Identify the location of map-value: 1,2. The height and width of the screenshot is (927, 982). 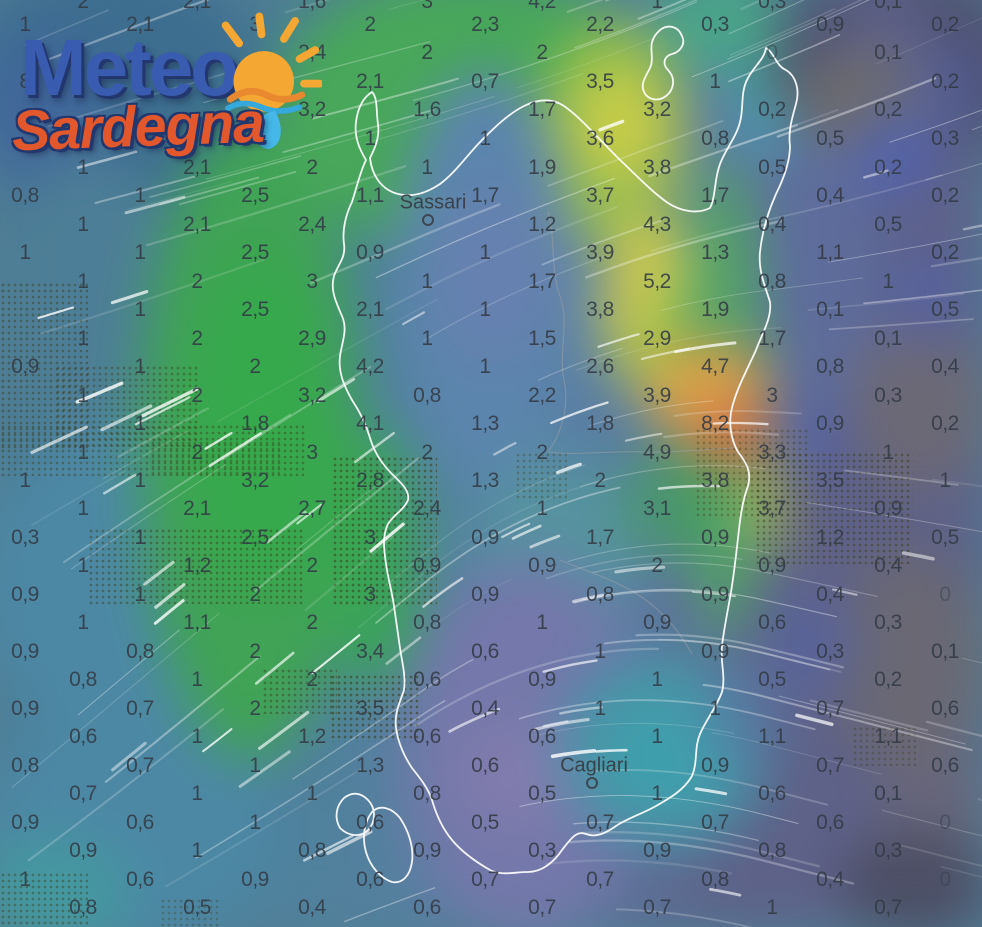
(197, 565).